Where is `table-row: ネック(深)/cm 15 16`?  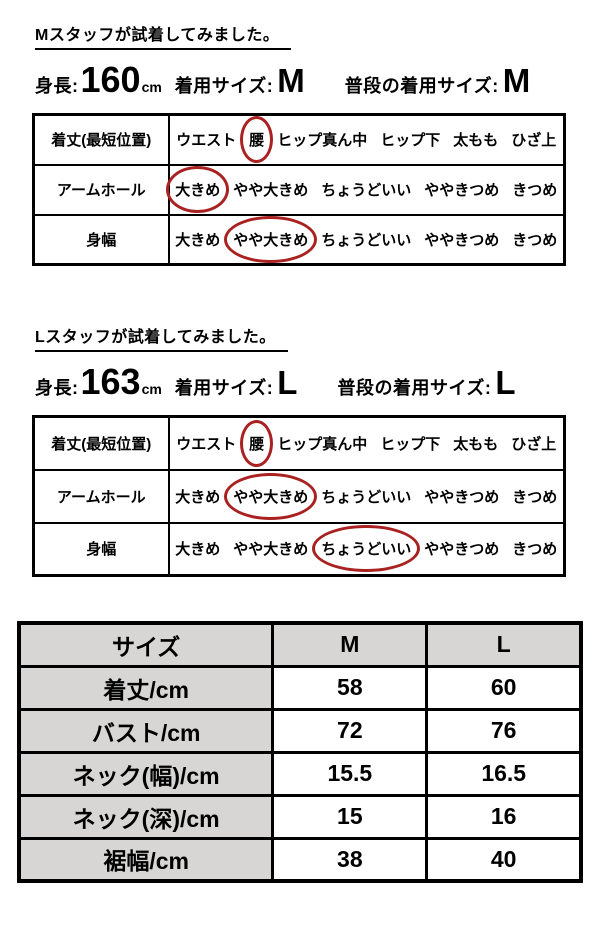
table-row: ネック(深)/cm 15 16 is located at coordinates (300, 816).